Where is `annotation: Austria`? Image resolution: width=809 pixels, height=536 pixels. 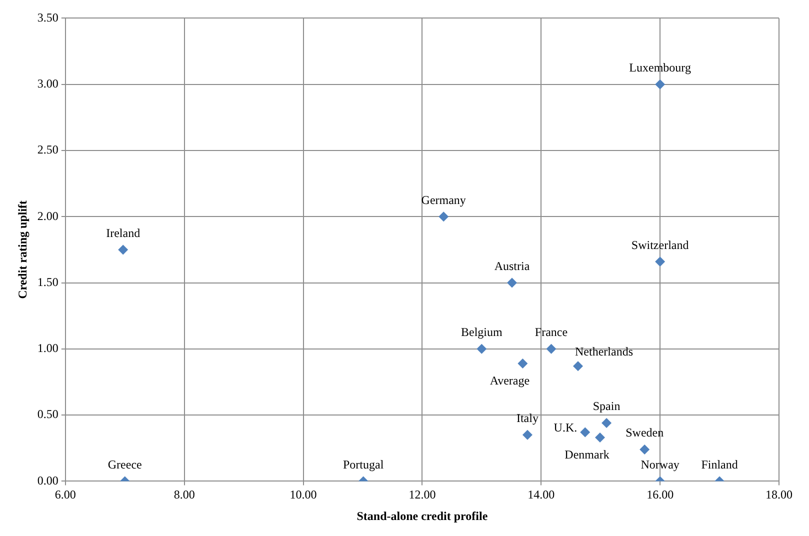
annotation: Austria is located at coordinates (512, 265).